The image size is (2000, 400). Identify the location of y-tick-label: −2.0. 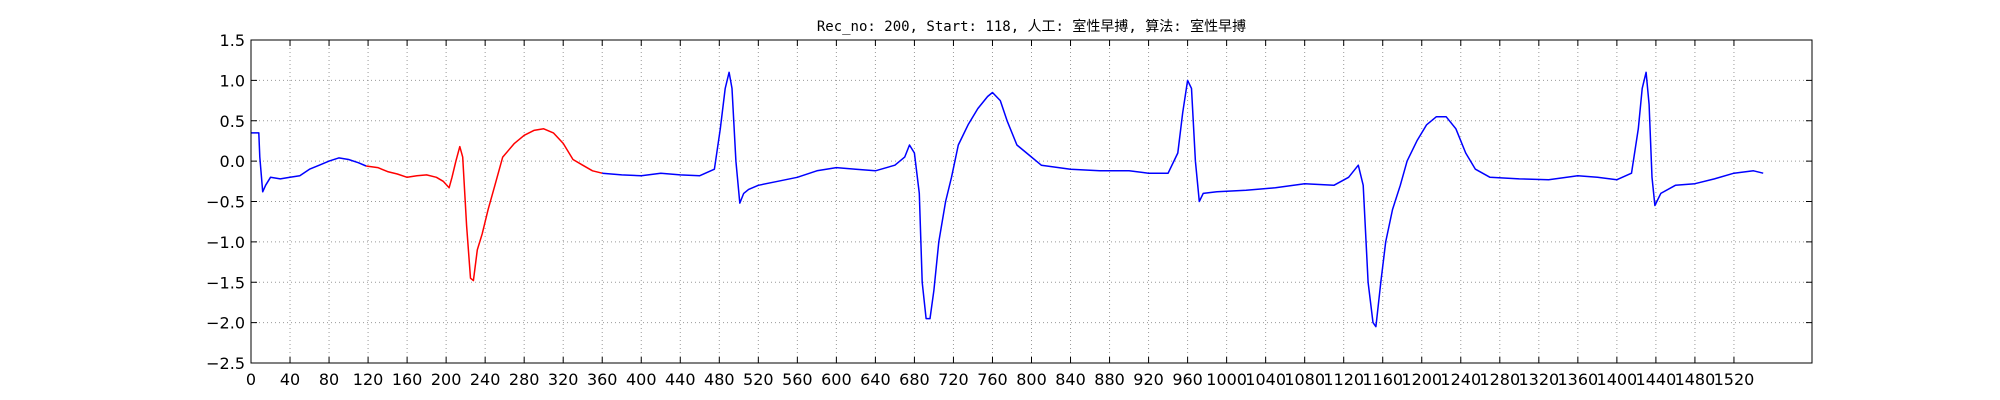
(225, 323).